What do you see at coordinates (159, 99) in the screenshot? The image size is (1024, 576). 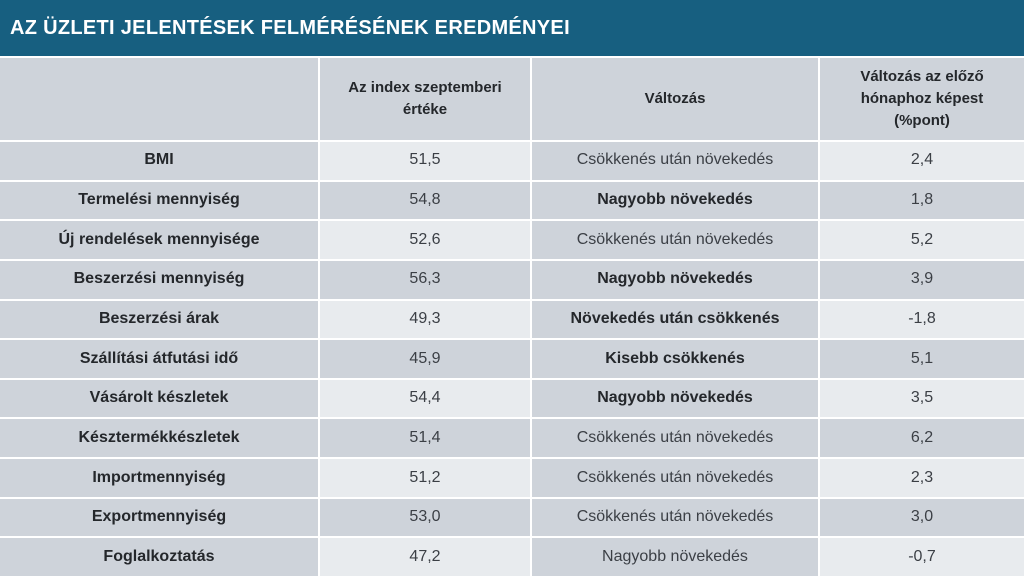 I see `header-cell-empty` at bounding box center [159, 99].